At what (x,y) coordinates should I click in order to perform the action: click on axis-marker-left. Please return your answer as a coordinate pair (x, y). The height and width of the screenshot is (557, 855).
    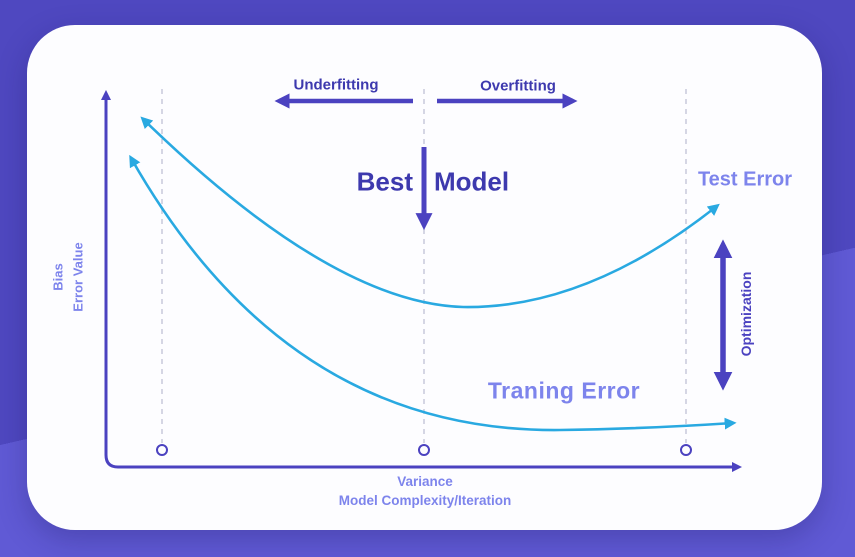
    Looking at the image, I should click on (162, 450).